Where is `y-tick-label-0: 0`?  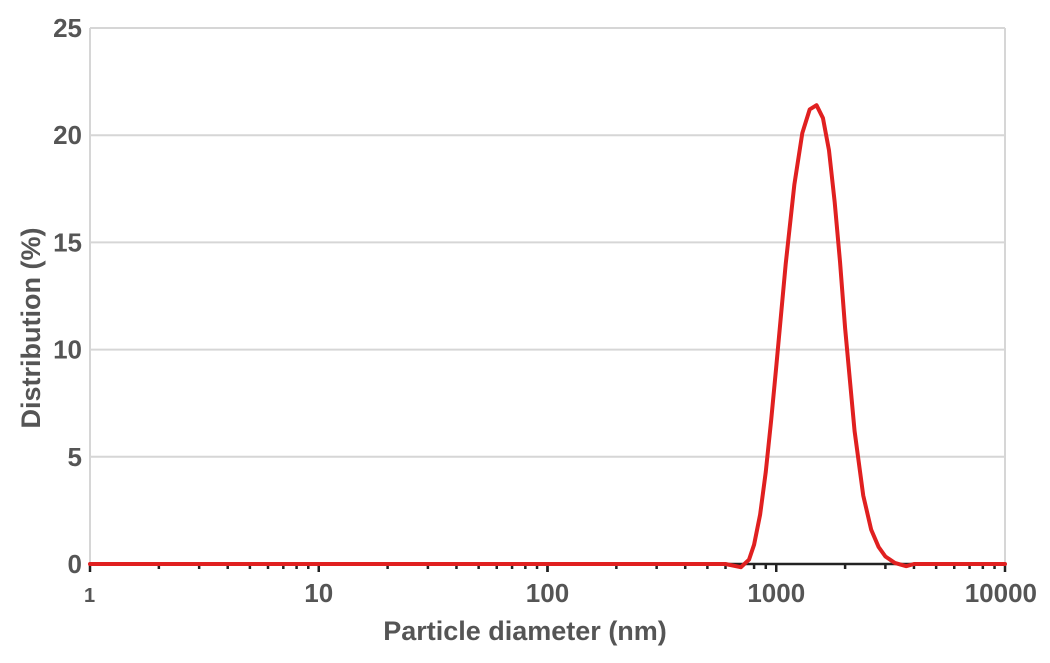
y-tick-label-0: 0 is located at coordinates (75, 564).